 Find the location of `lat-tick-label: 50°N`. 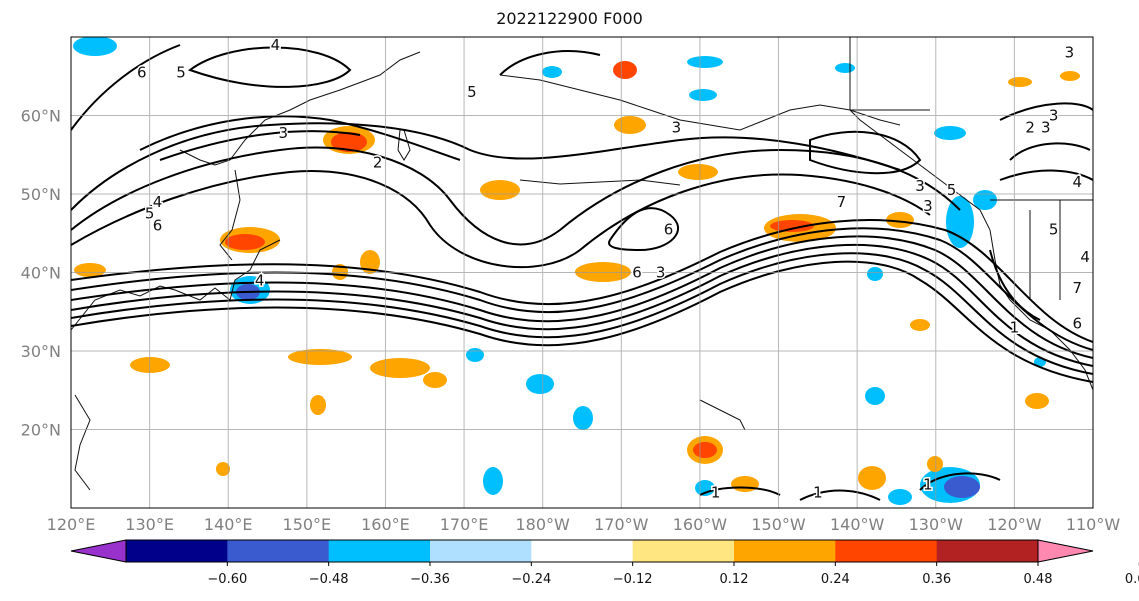

lat-tick-label: 50°N is located at coordinates (41, 194).